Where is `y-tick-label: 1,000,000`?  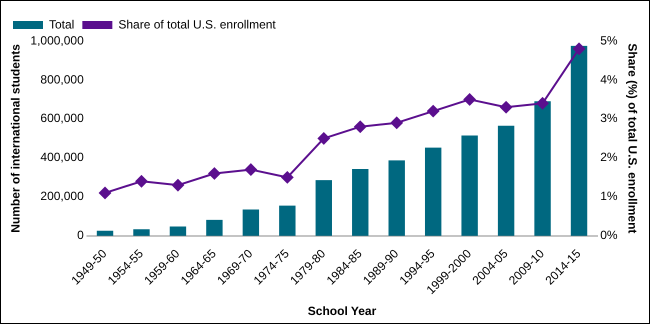 y-tick-label: 1,000,000 is located at coordinates (57, 40).